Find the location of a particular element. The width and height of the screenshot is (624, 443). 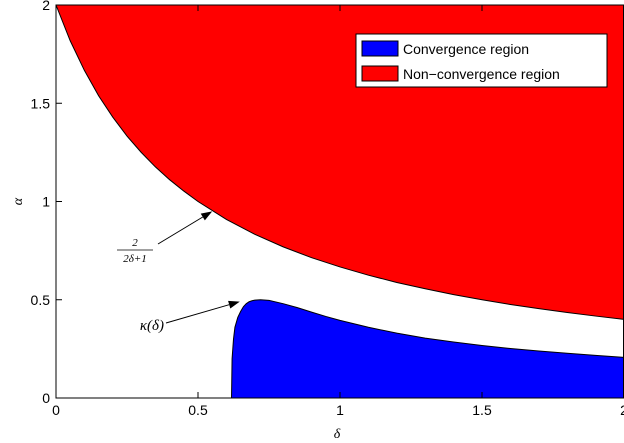

annotation-kappa: κ(δ) is located at coordinates (190, 317).